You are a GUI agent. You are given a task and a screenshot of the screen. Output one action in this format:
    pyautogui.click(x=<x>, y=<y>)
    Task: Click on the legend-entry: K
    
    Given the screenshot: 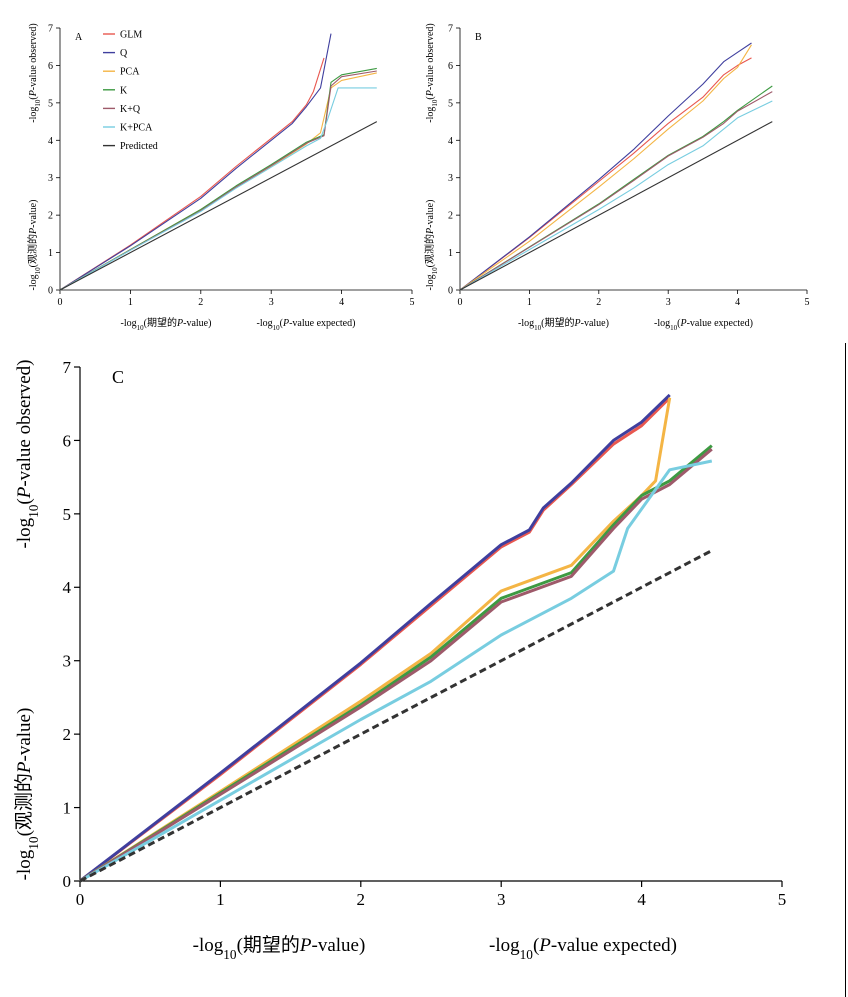 What is the action you would take?
    pyautogui.click(x=124, y=90)
    